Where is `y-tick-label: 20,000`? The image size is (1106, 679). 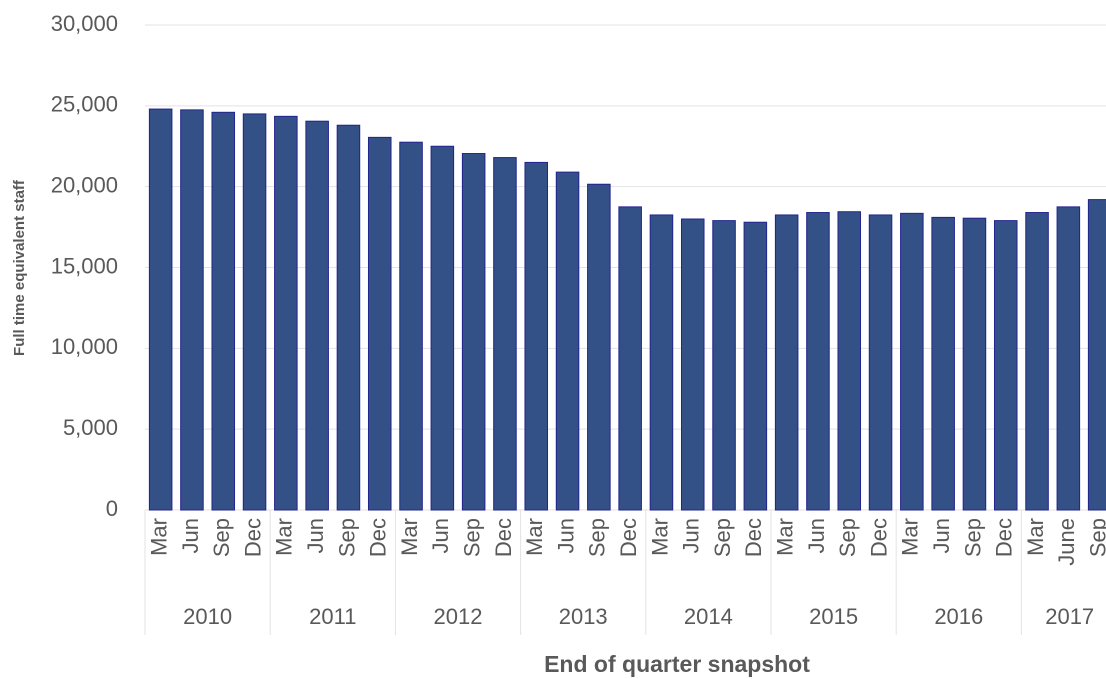
y-tick-label: 20,000 is located at coordinates (84, 184).